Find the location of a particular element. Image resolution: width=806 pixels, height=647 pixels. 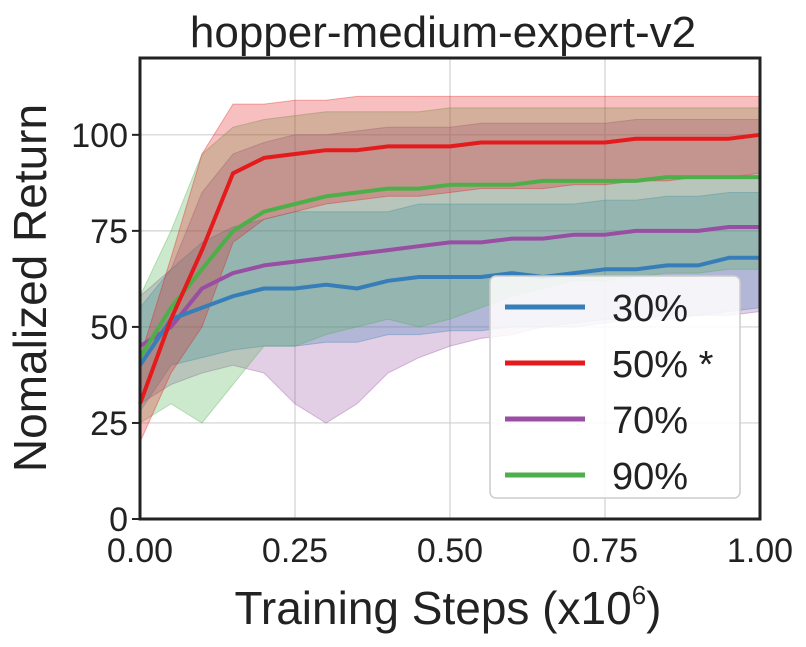

x-axis-label: Training Steps (x106) is located at coordinates (448, 607).